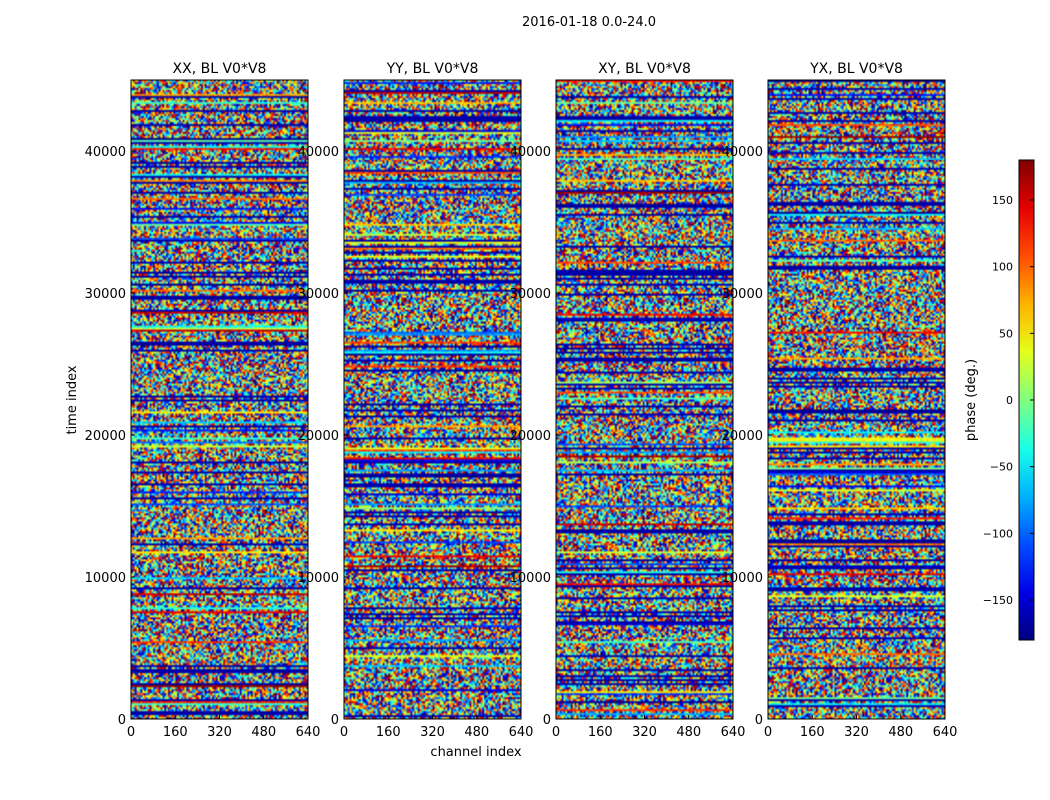 This screenshot has height=800, width=1050. What do you see at coordinates (971, 400) in the screenshot?
I see `colorbar-label: phase (deg.)` at bounding box center [971, 400].